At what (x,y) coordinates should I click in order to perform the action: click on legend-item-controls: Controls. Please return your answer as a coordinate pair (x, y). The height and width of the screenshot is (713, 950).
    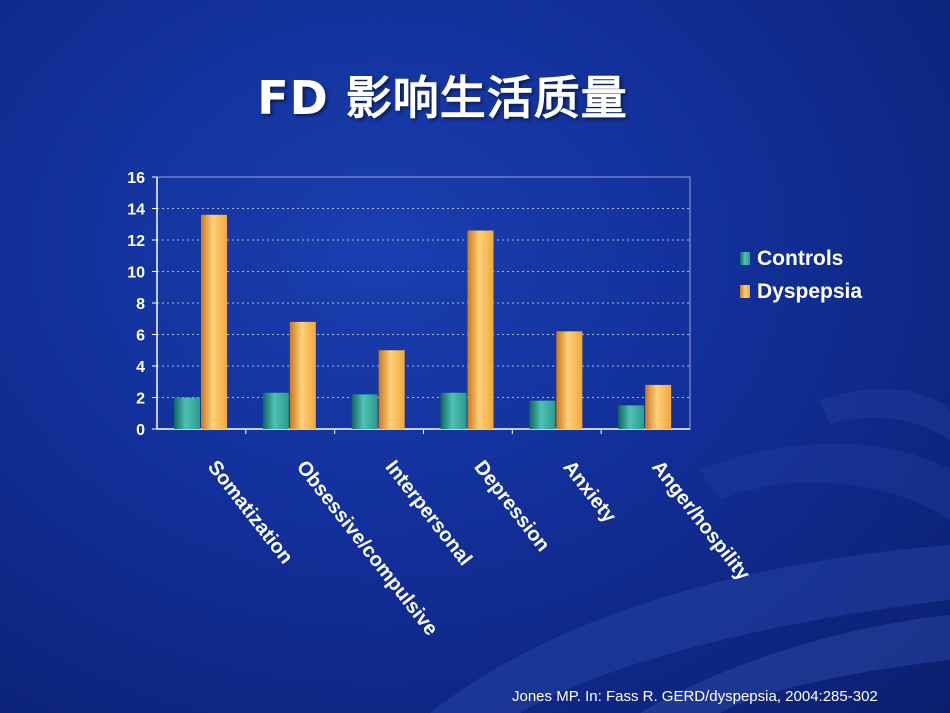
    Looking at the image, I should click on (801, 258).